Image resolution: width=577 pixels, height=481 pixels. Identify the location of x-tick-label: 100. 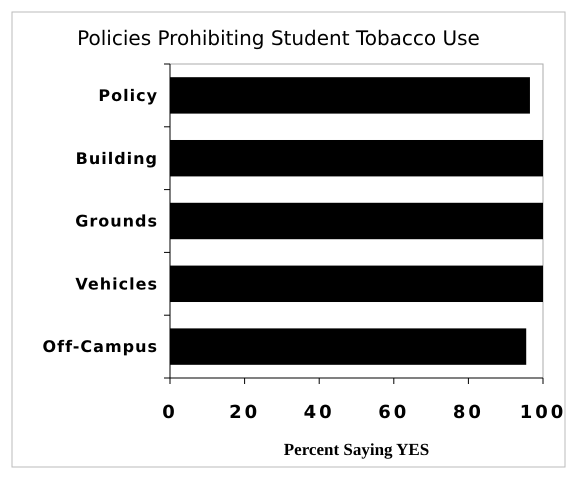
(543, 412).